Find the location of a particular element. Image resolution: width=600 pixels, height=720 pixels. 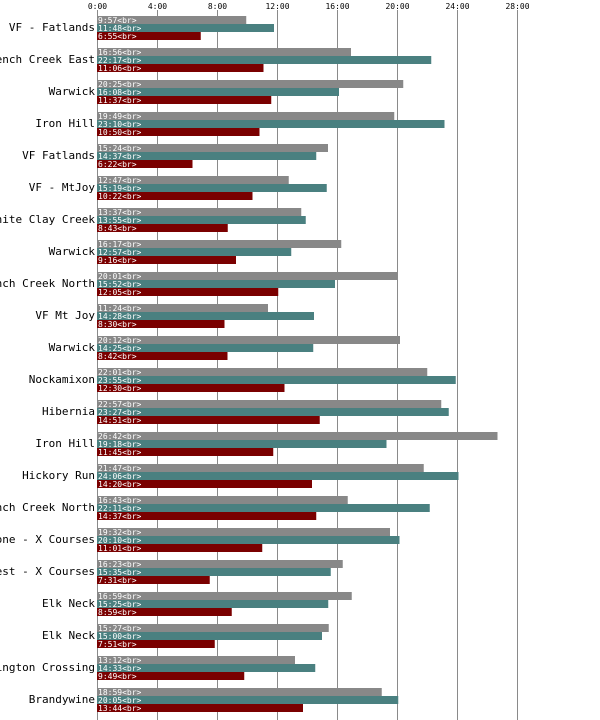

data-label: 13:37<br> is located at coordinates (120, 212).